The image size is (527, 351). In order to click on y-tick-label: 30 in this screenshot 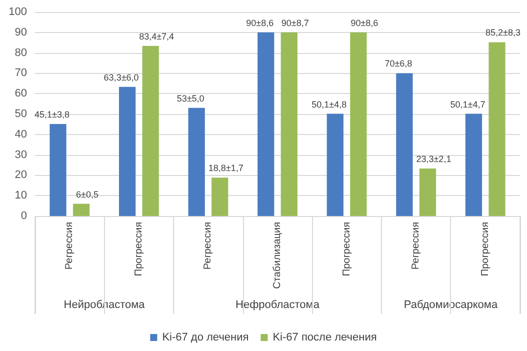, I will do `click(20, 154)`.